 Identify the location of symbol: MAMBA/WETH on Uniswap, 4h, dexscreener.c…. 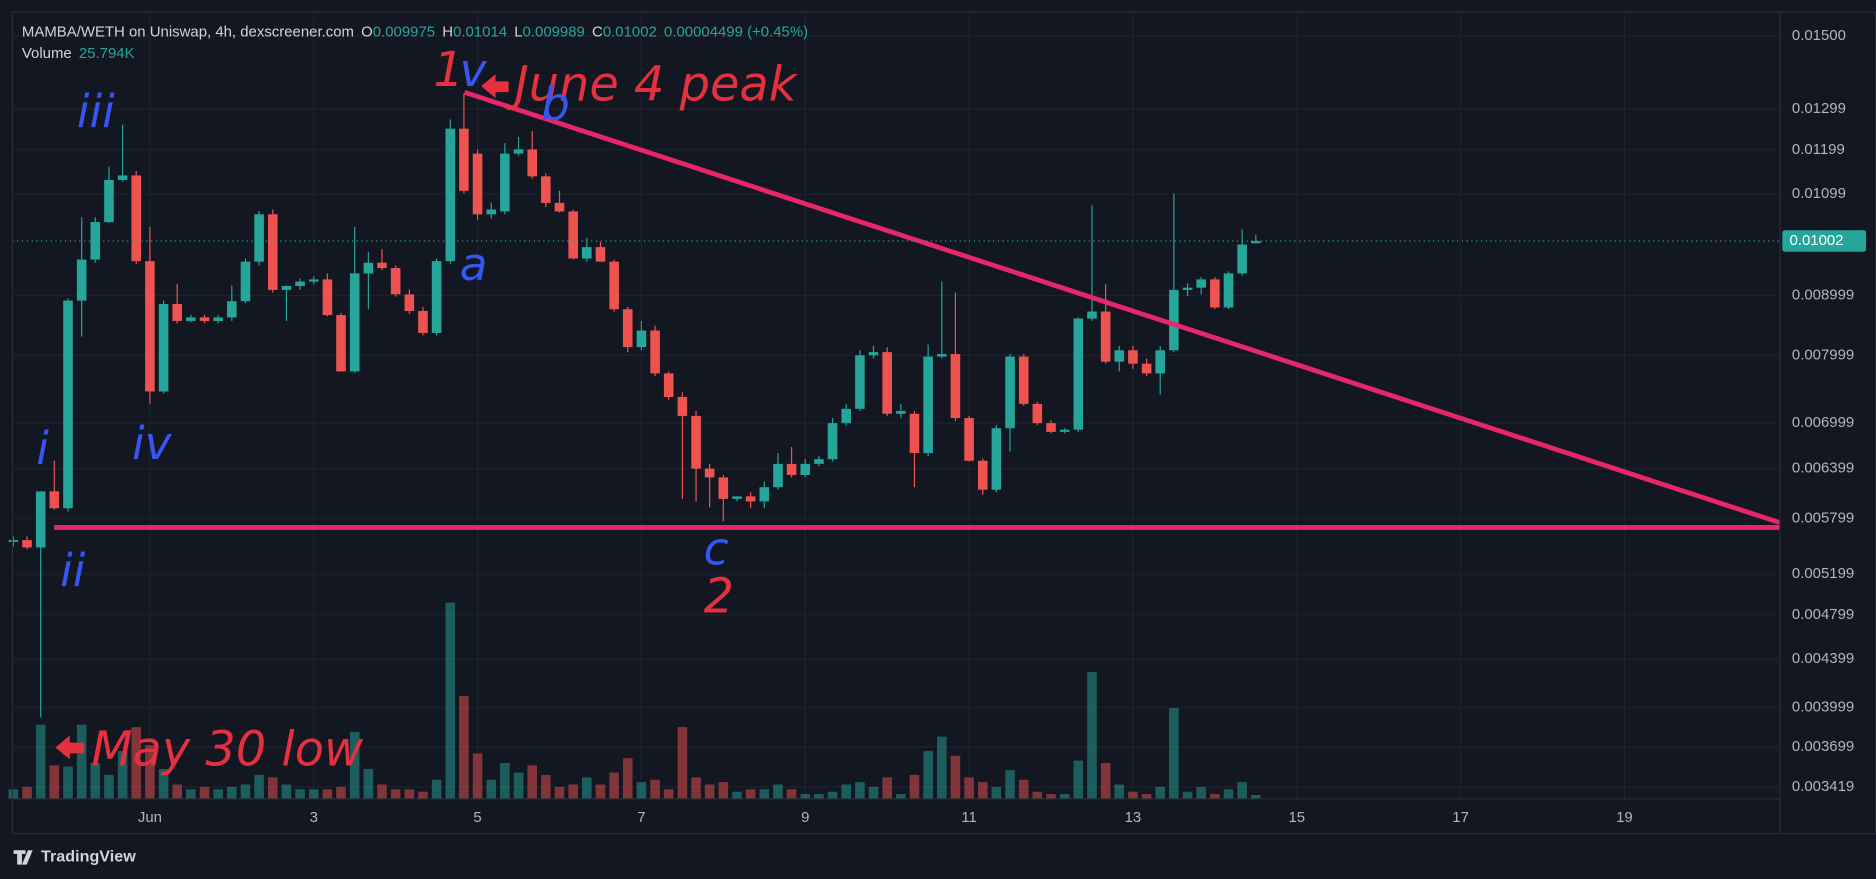
(188, 31).